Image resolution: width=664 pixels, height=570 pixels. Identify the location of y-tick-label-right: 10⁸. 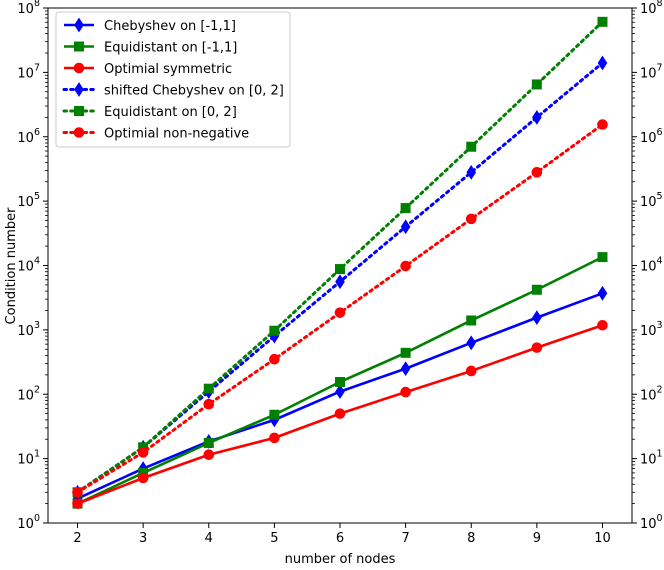
(651, 8).